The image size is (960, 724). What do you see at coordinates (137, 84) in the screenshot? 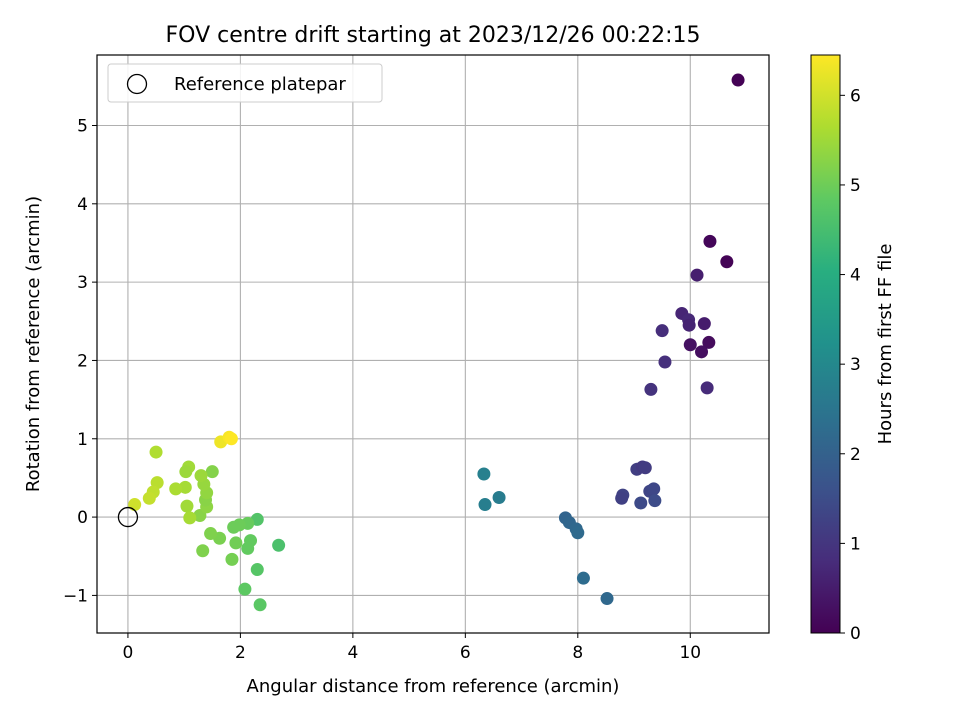
I see `legend-reference-marker` at bounding box center [137, 84].